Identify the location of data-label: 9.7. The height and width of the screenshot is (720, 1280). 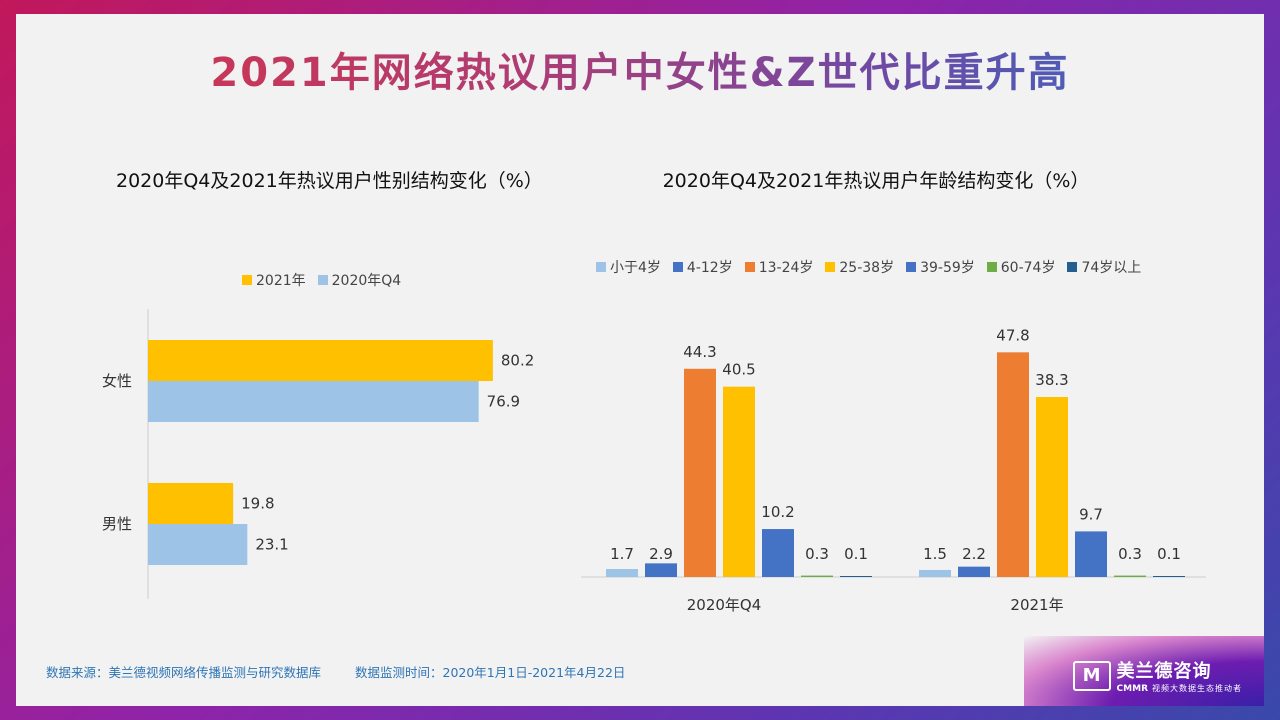
(1091, 514).